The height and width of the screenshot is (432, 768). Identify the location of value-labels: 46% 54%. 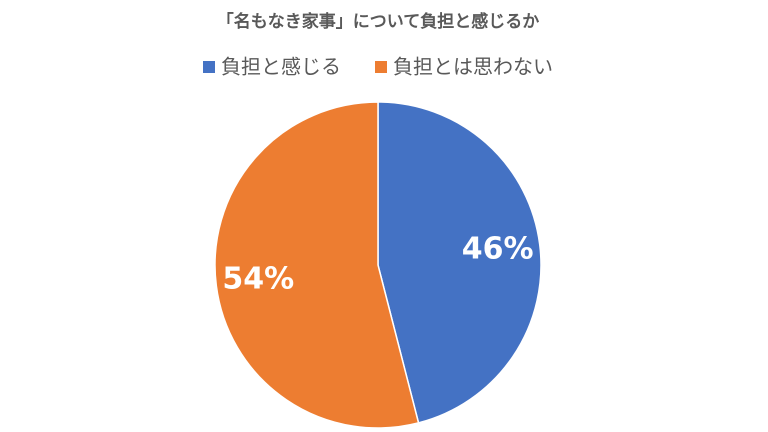
(377, 263).